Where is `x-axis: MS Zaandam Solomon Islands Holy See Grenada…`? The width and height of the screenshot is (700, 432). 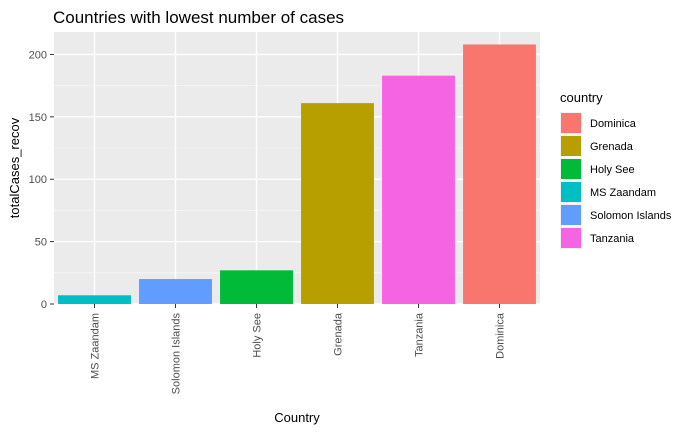 x-axis: MS Zaandam Solomon Islands Holy See Grenada… is located at coordinates (298, 349).